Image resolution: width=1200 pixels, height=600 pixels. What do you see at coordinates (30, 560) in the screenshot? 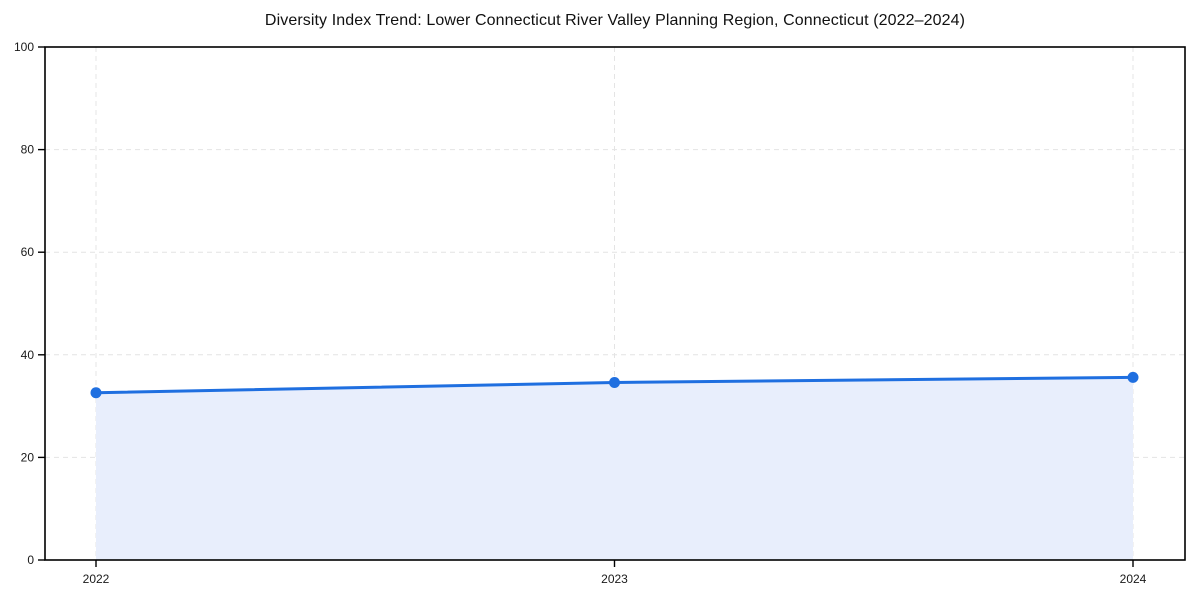
I see `y-tick-label: 0` at bounding box center [30, 560].